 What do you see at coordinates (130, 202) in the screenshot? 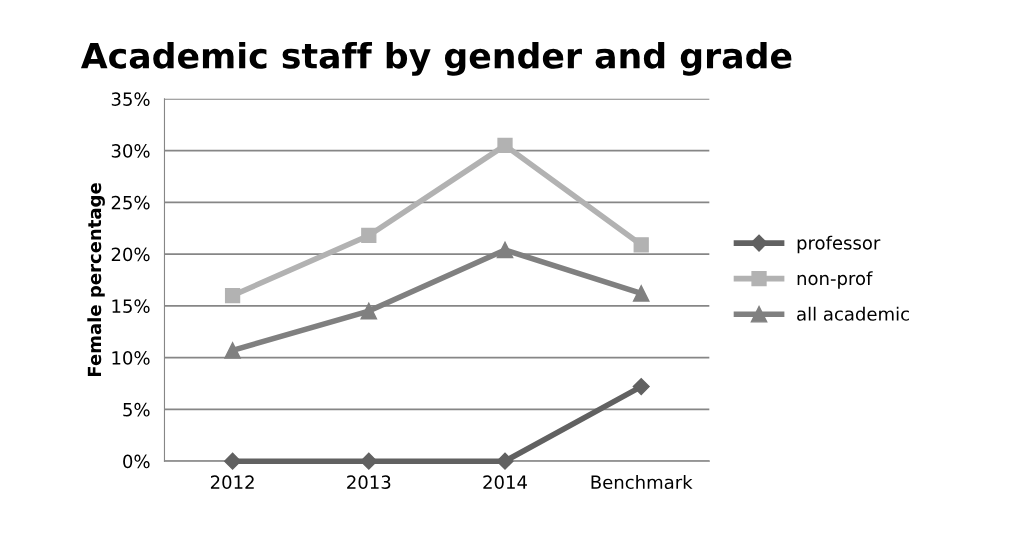
I see `y-tick-label: 25%` at bounding box center [130, 202].